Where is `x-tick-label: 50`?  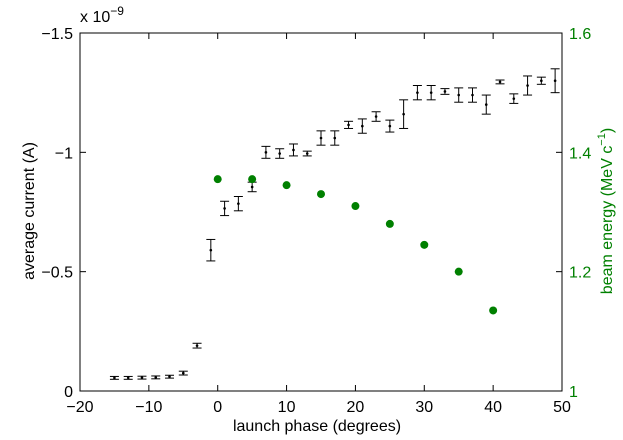 x-tick-label: 50 is located at coordinates (562, 407).